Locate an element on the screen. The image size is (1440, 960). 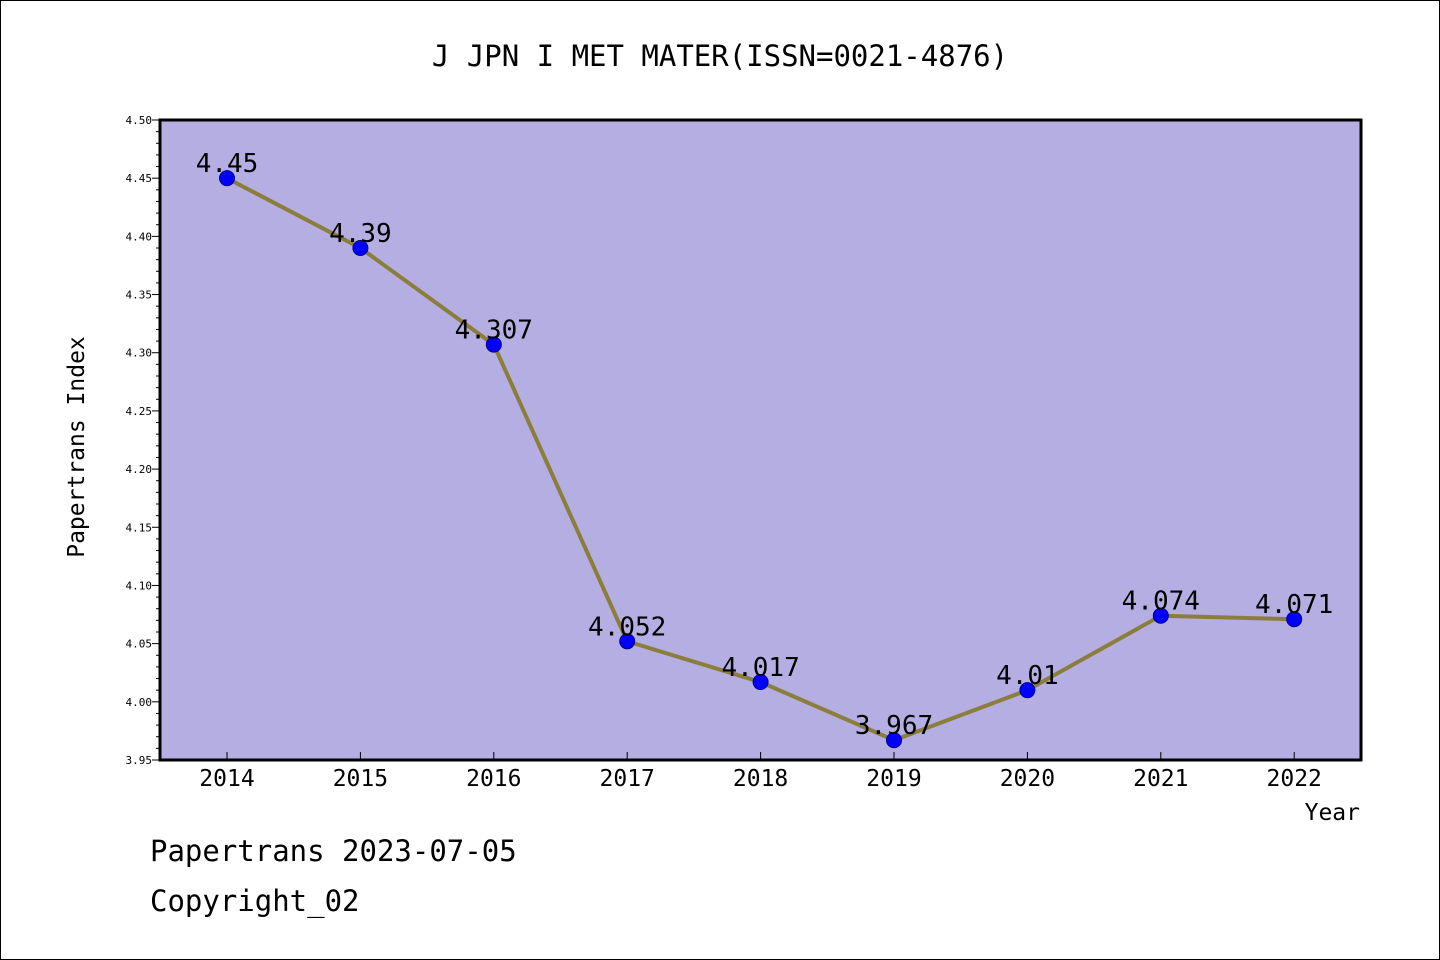
x-tick-label: 2021 is located at coordinates (1160, 779).